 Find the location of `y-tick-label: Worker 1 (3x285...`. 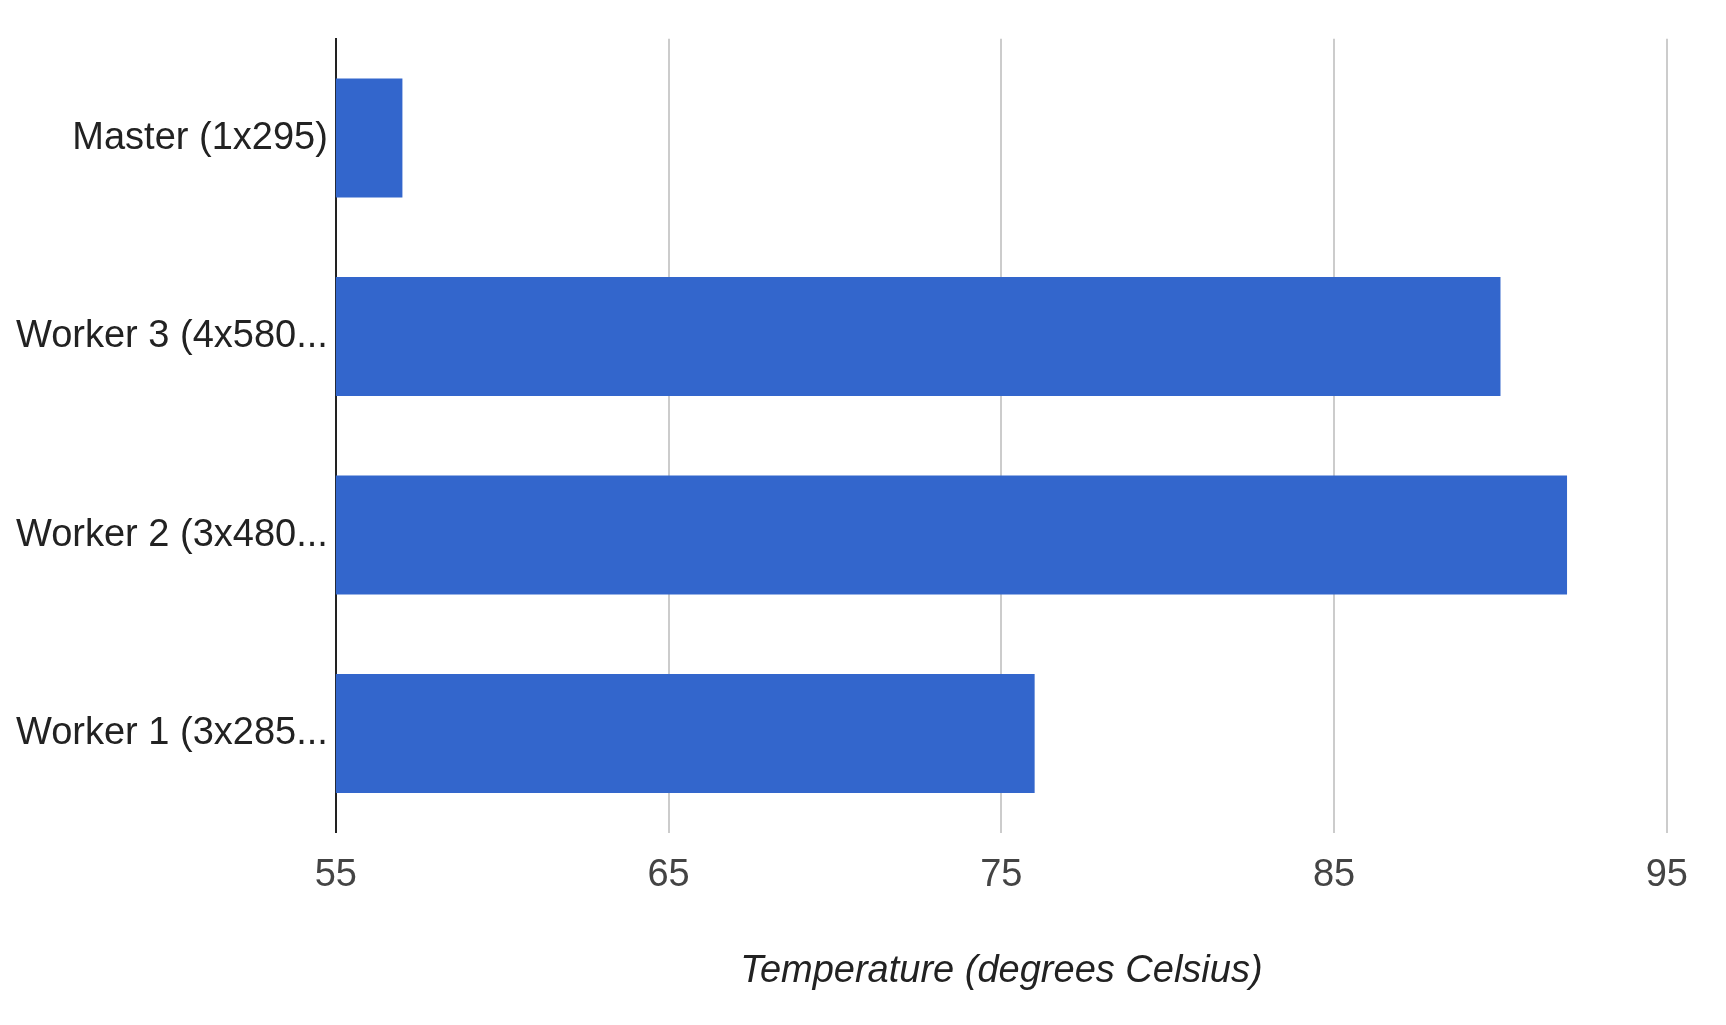

y-tick-label: Worker 1 (3x285... is located at coordinates (171, 731).